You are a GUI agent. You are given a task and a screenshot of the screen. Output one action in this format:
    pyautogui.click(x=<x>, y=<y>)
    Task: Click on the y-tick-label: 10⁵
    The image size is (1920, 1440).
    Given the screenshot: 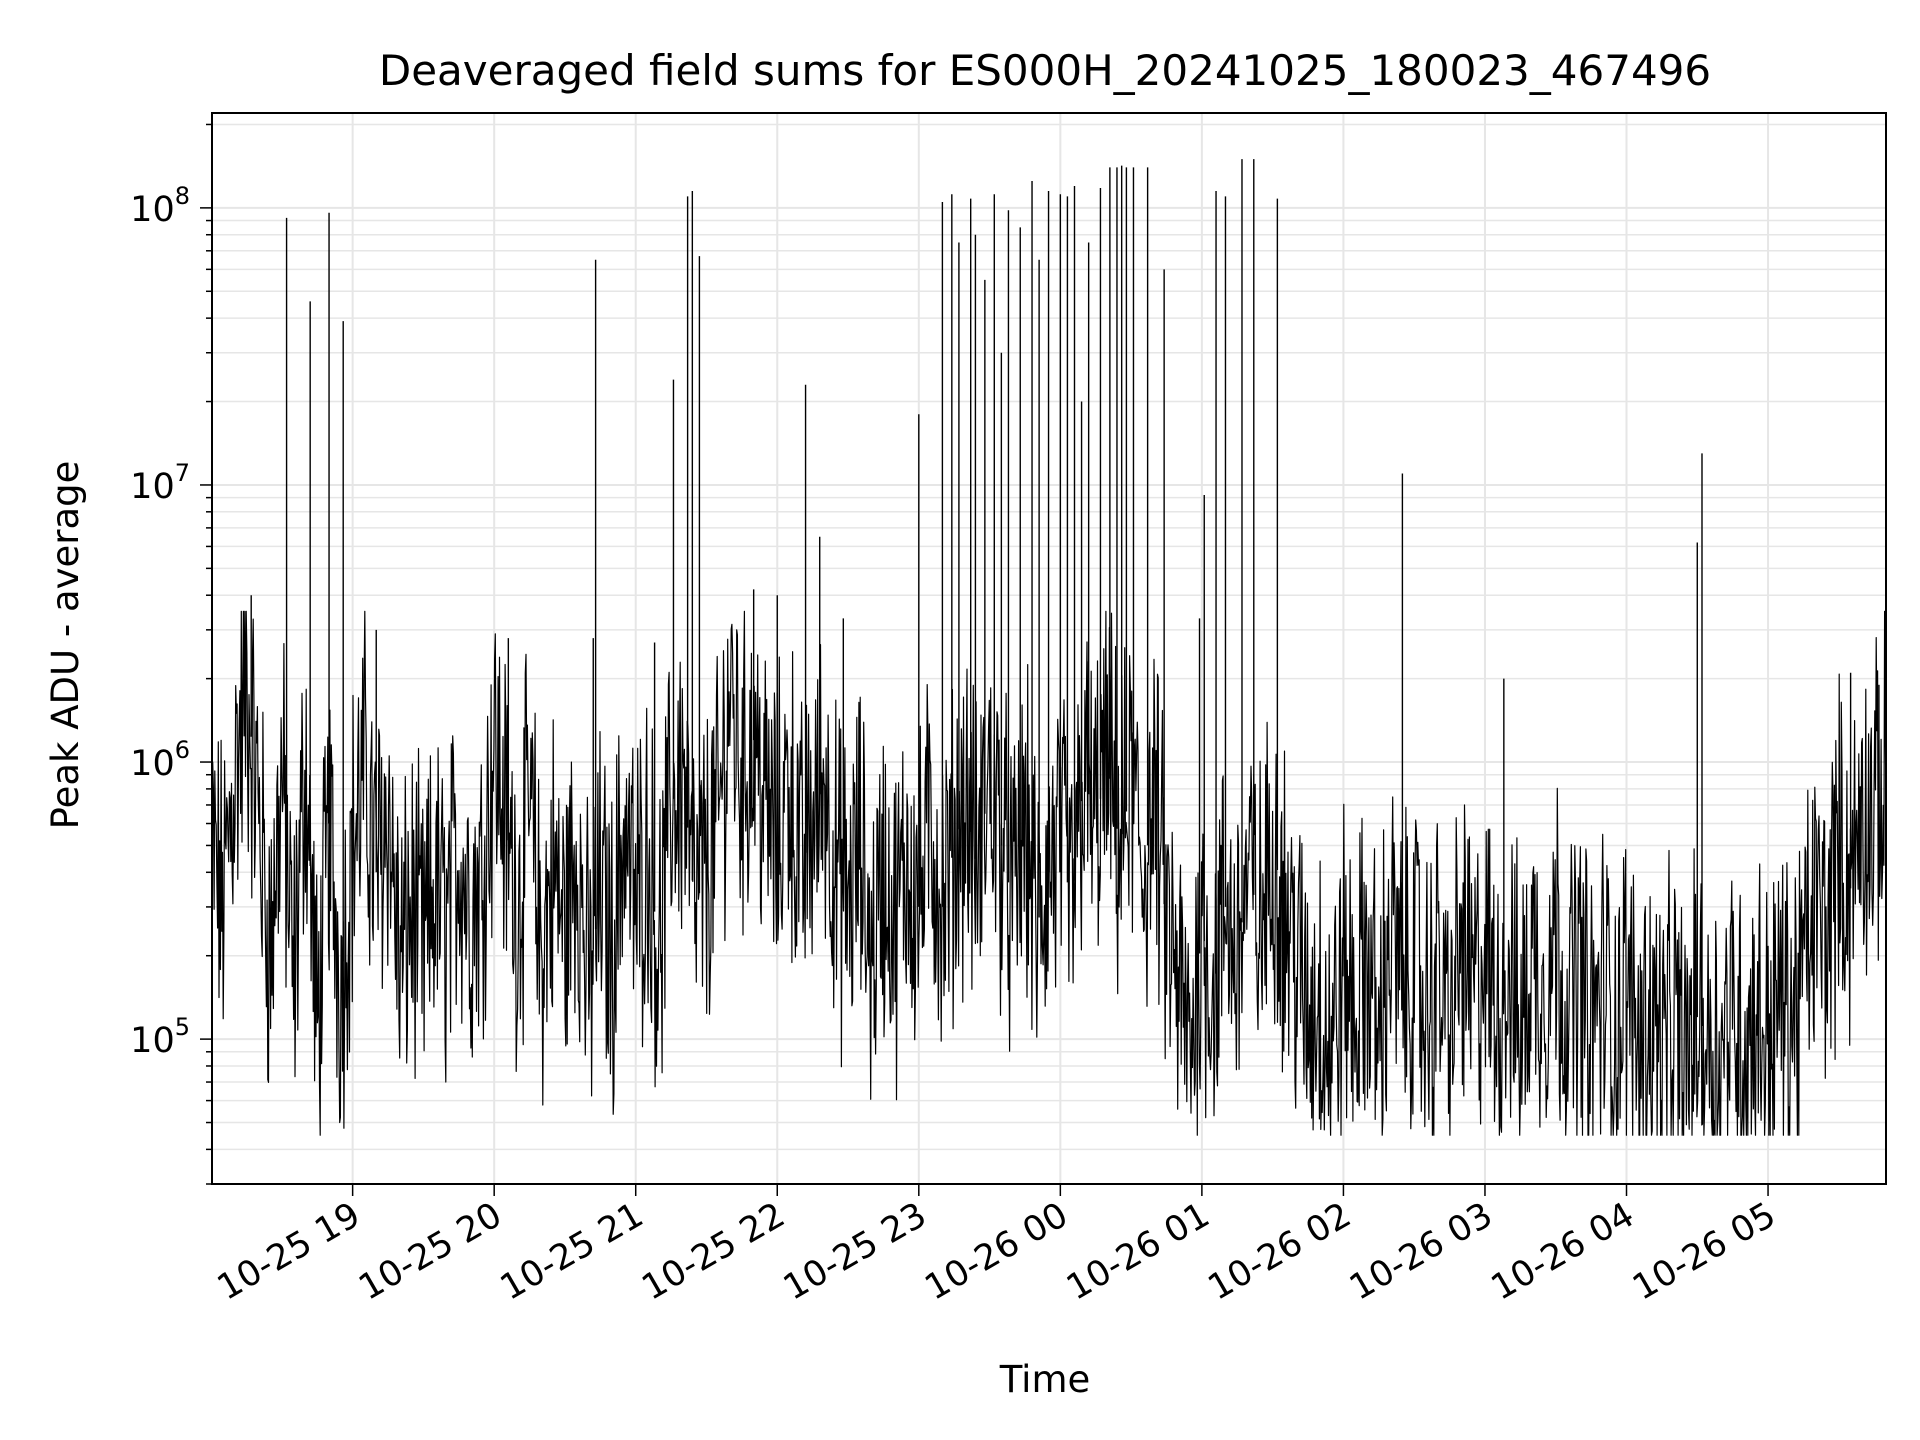 What is the action you would take?
    pyautogui.click(x=160, y=1037)
    